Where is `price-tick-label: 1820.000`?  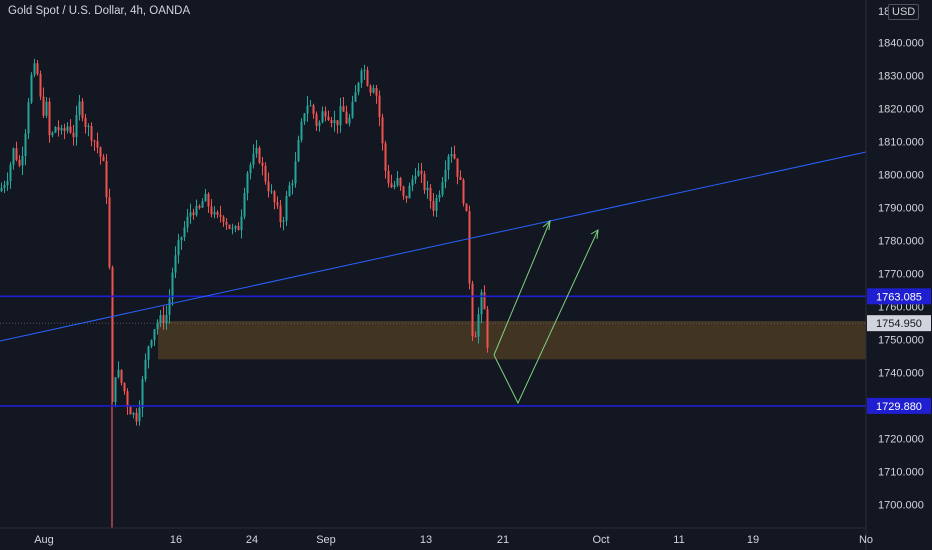
price-tick-label: 1820.000 is located at coordinates (901, 110).